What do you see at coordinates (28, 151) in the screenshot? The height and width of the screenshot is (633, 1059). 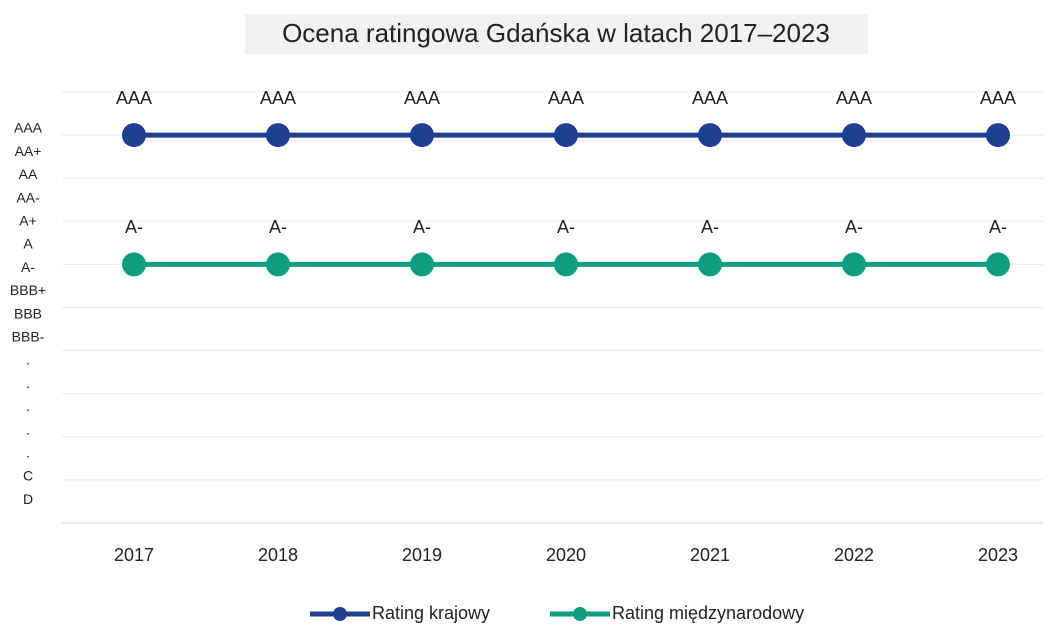 I see `y-rating-label: AA+` at bounding box center [28, 151].